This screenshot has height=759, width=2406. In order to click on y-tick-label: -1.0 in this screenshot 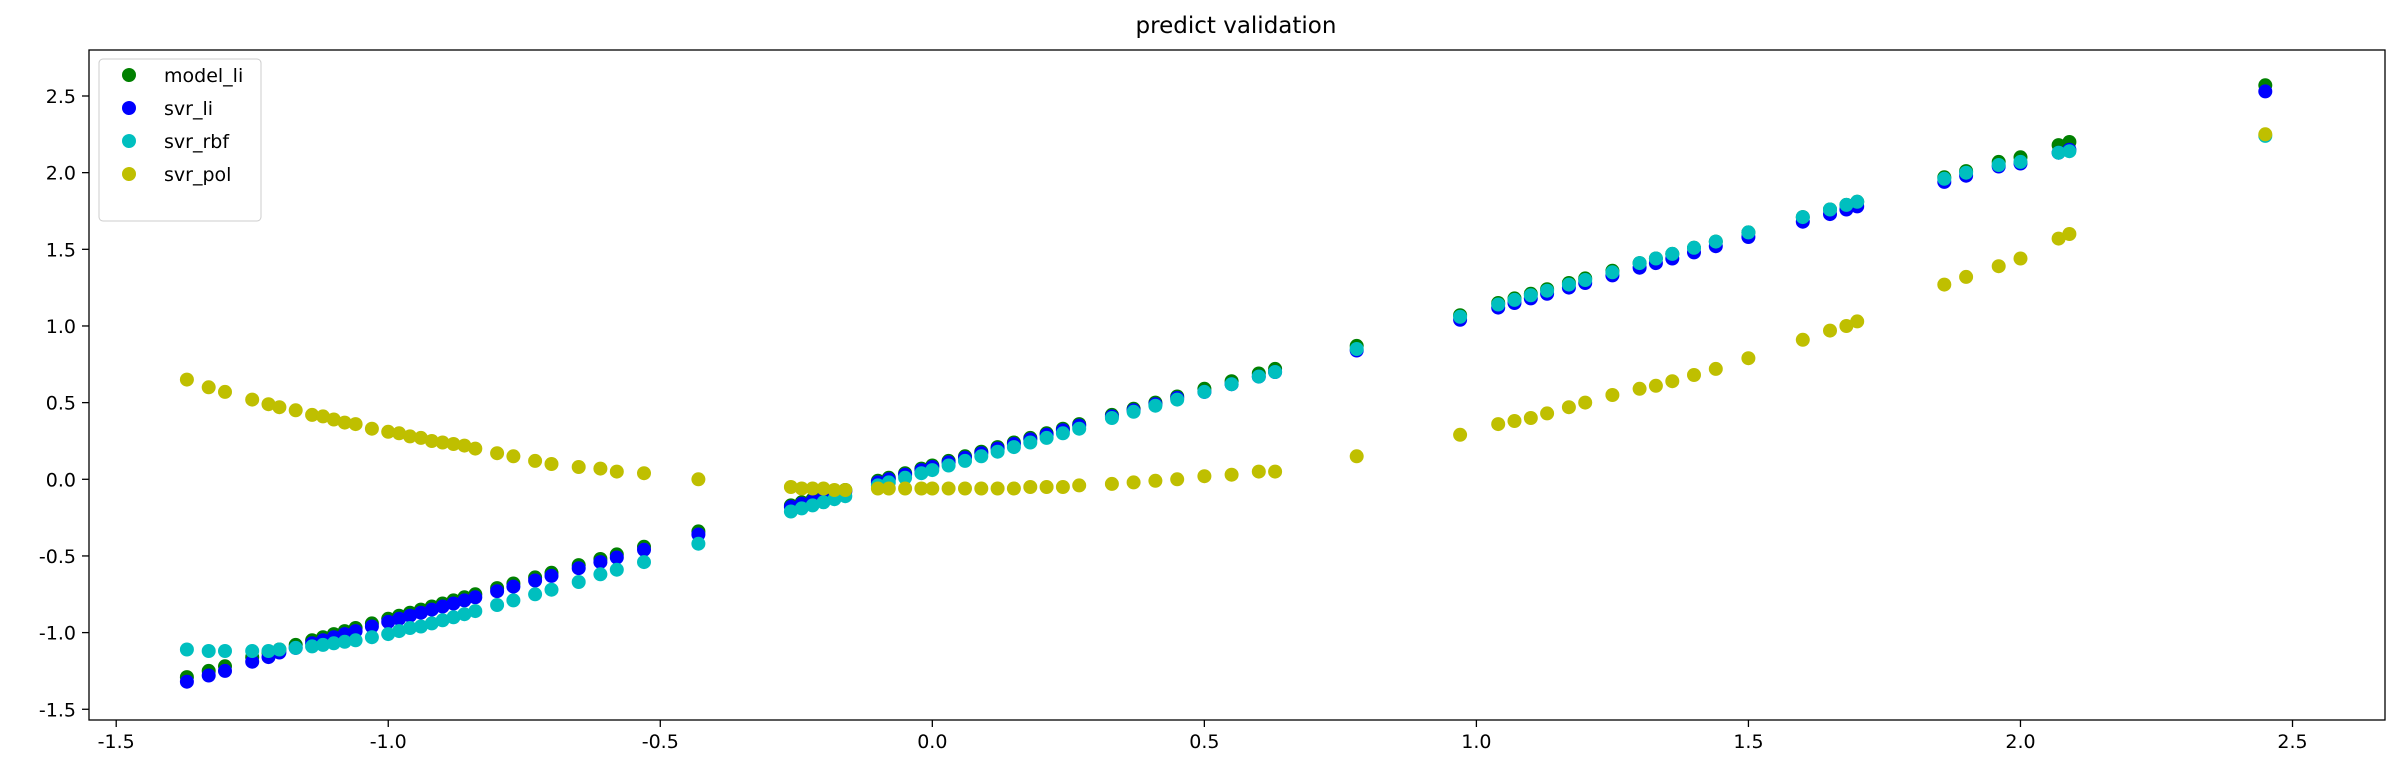, I will do `click(57, 634)`.